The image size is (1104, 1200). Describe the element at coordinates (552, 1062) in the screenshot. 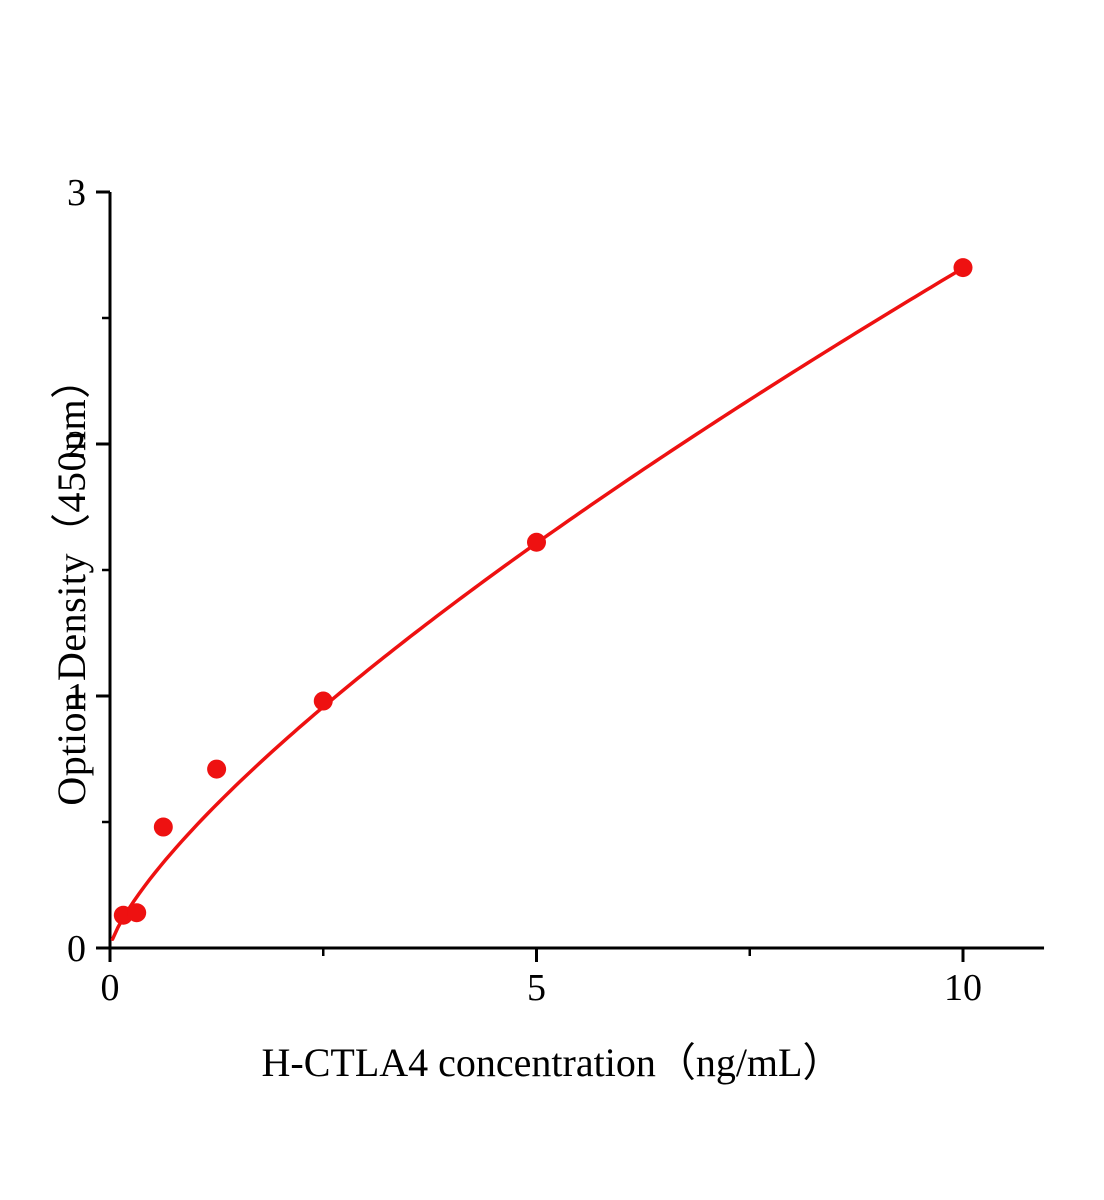

I see `x-axis-label: H-CTLA4 concentration（ng/mL）` at that location.